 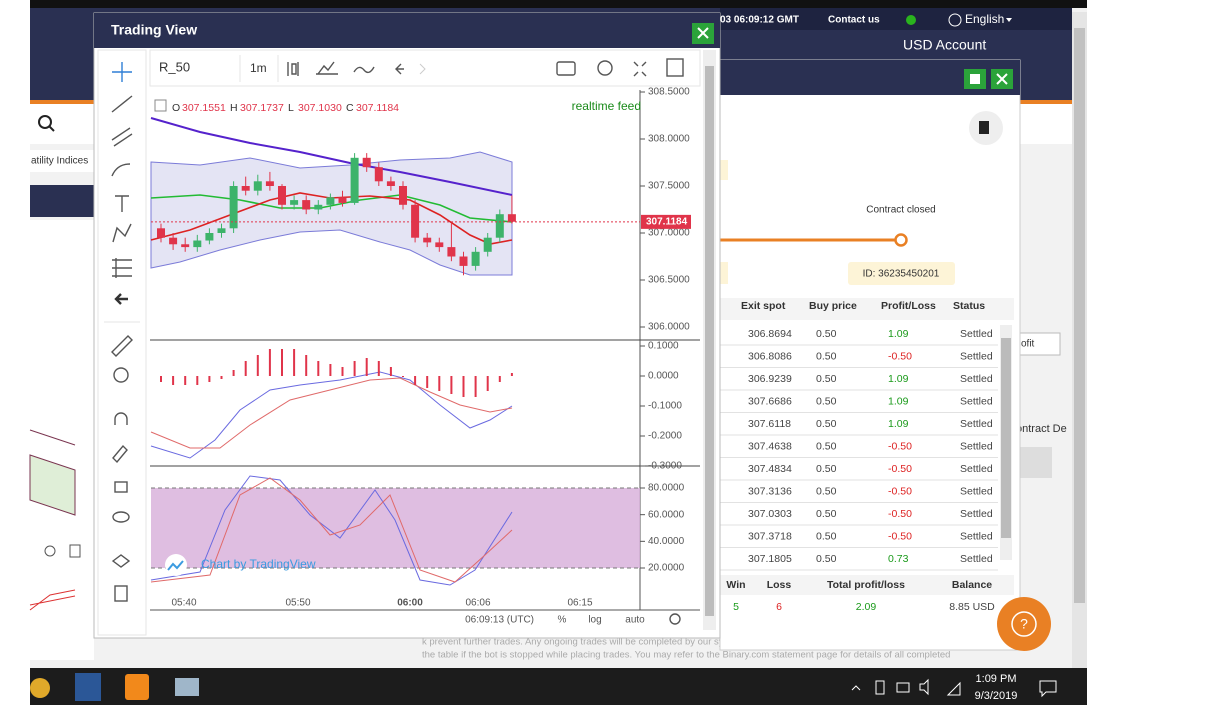 What do you see at coordinates (160, 105) in the screenshot?
I see `legend-toggle` at bounding box center [160, 105].